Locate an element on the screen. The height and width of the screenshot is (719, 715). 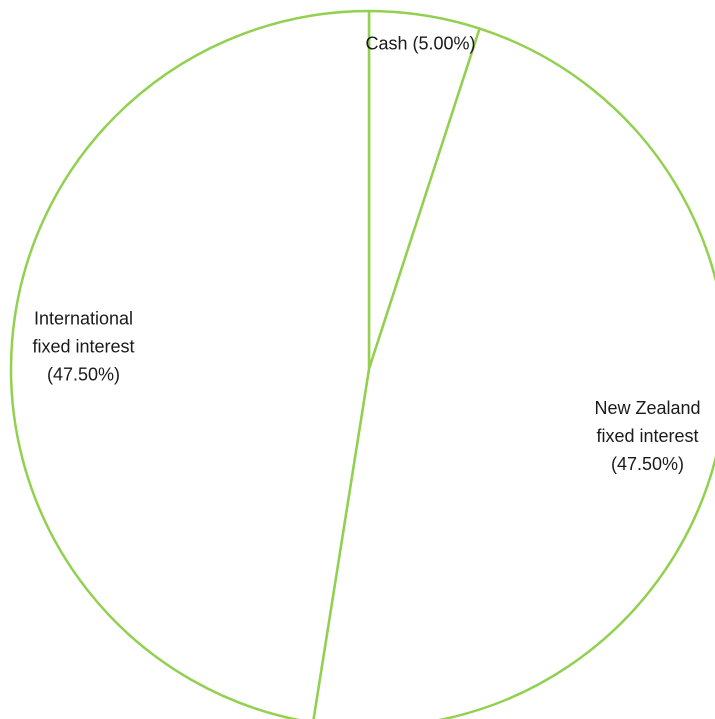
slice-label-0: Cash (5.00%) is located at coordinates (420, 44).